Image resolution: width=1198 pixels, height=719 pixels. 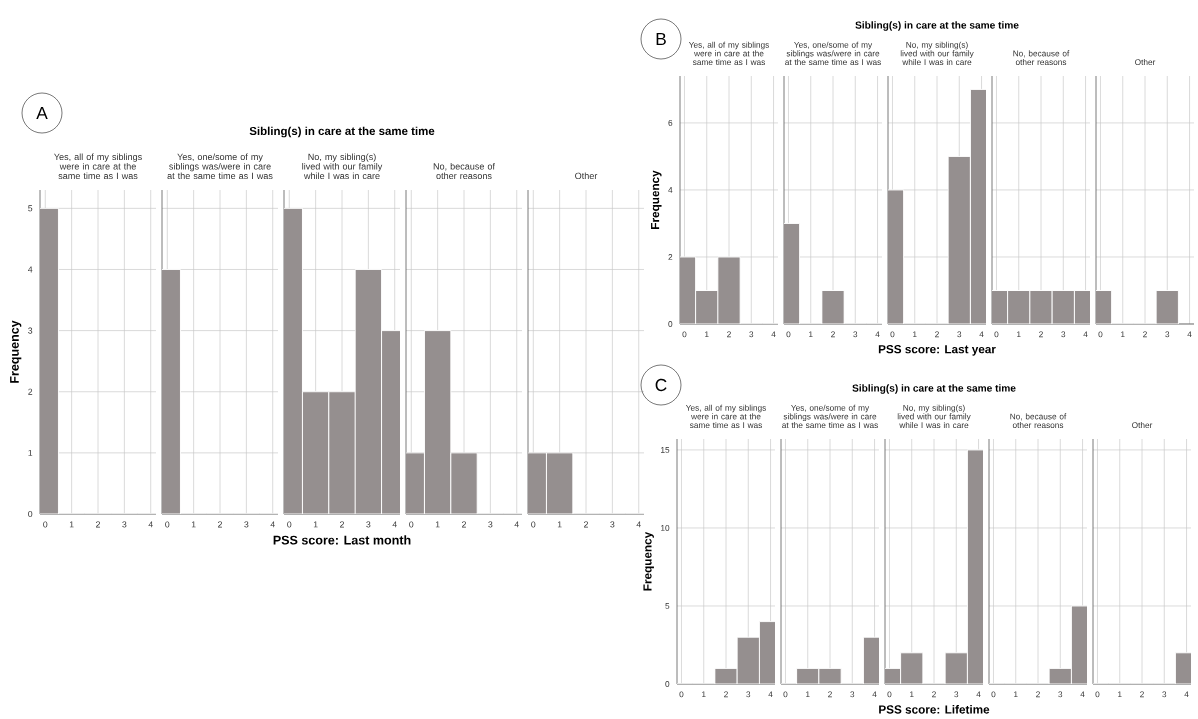 What do you see at coordinates (661, 385) in the screenshot?
I see `text: C` at bounding box center [661, 385].